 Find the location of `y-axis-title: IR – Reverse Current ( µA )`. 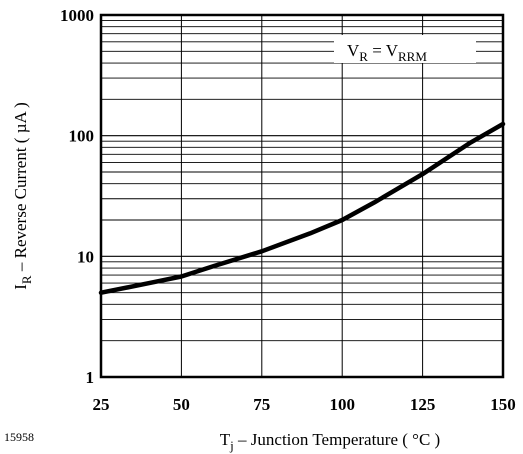

y-axis-title: IR – Reverse Current ( µA ) is located at coordinates (22, 195).